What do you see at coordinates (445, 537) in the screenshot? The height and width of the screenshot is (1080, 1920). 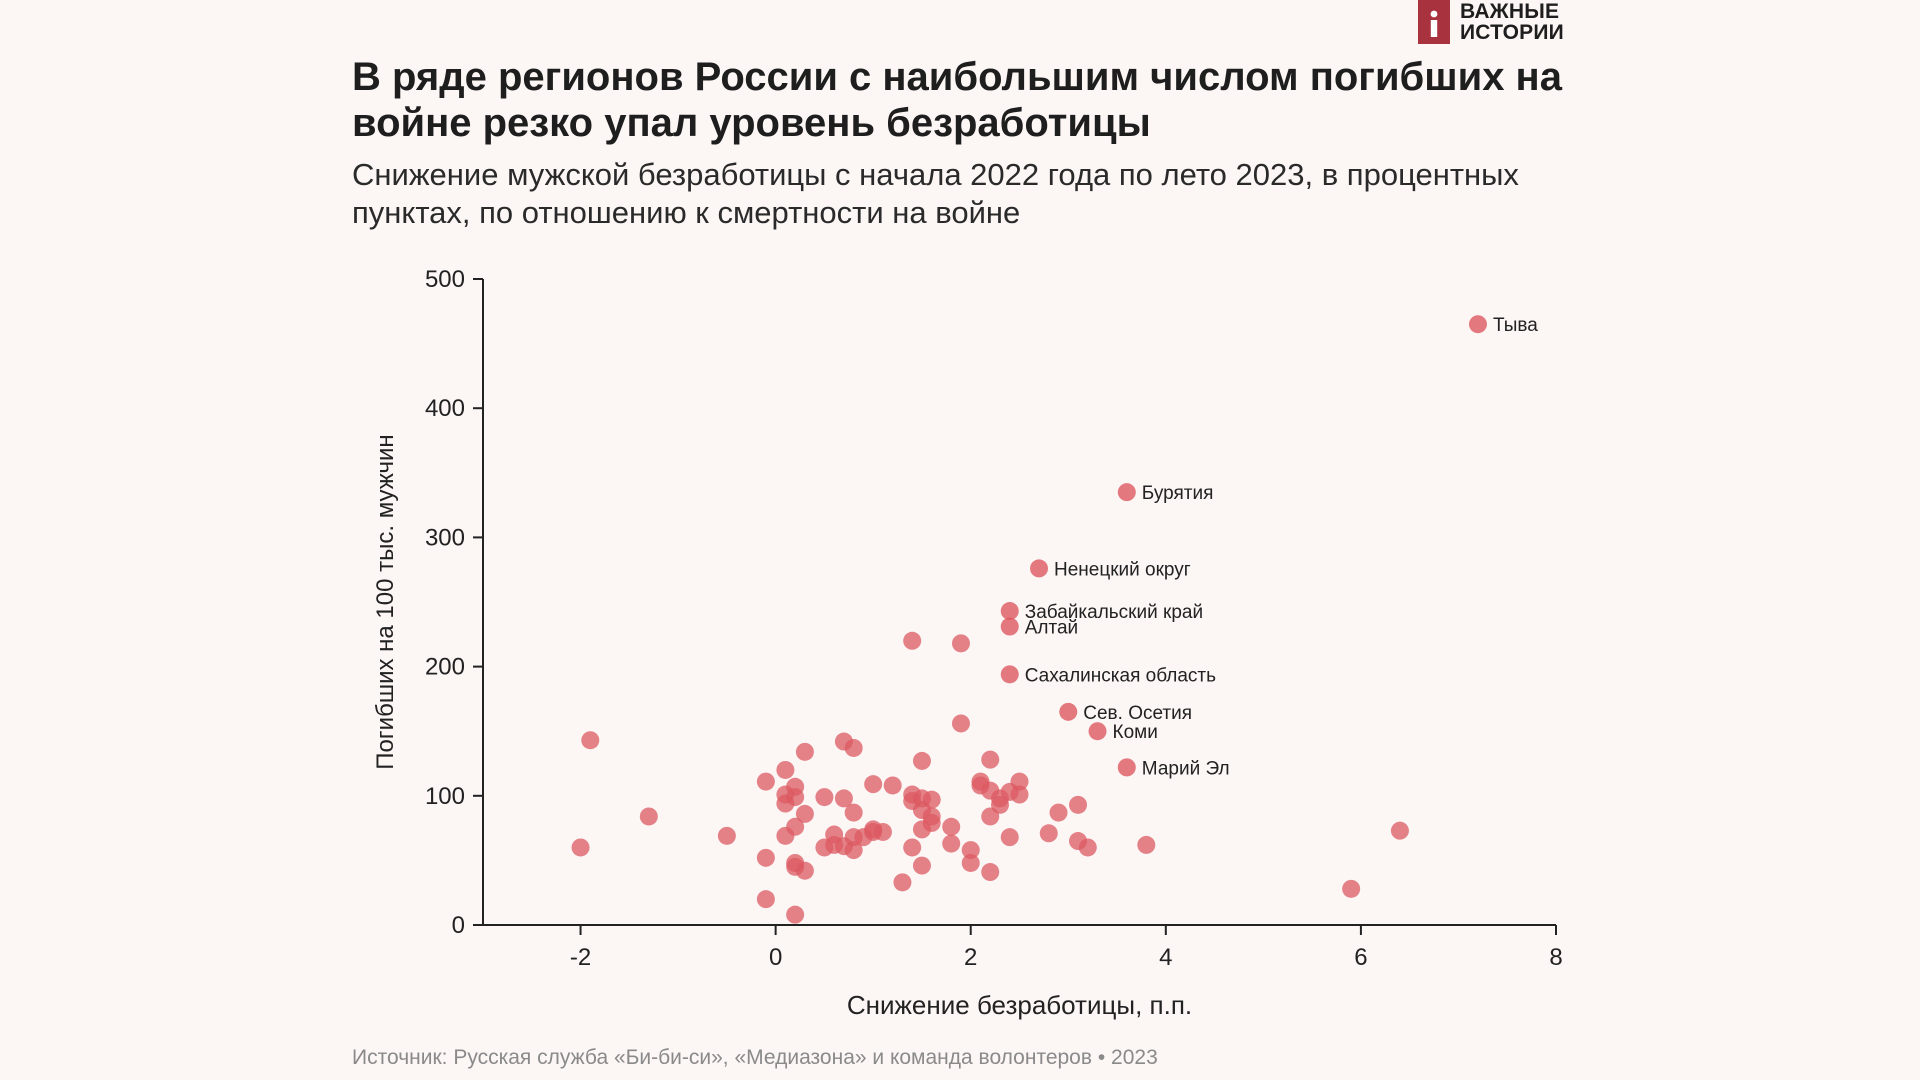 I see `y-tick-label: 300` at bounding box center [445, 537].